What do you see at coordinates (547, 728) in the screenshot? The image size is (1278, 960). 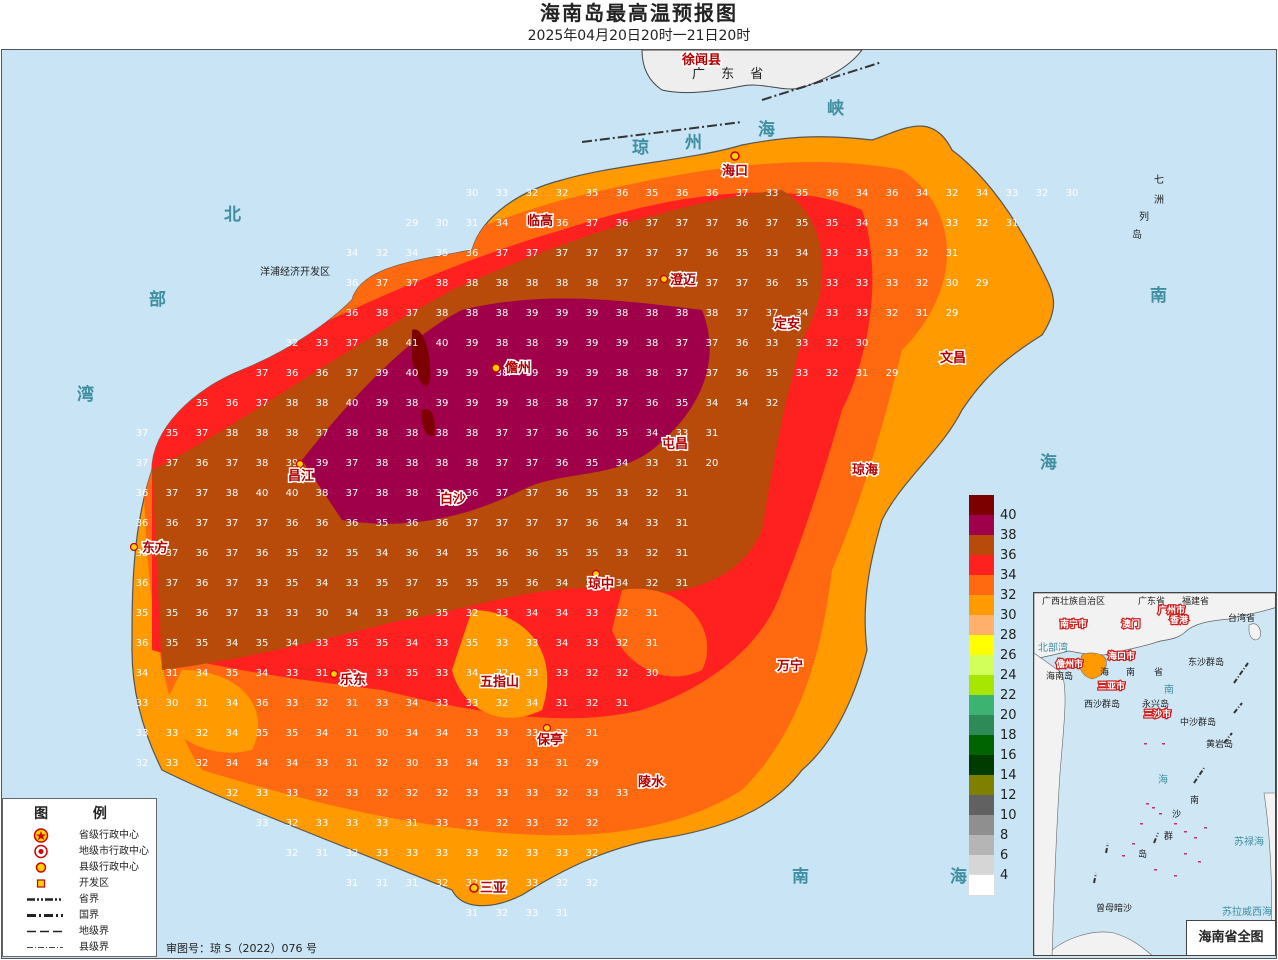 I see `city-marker-baoting` at bounding box center [547, 728].